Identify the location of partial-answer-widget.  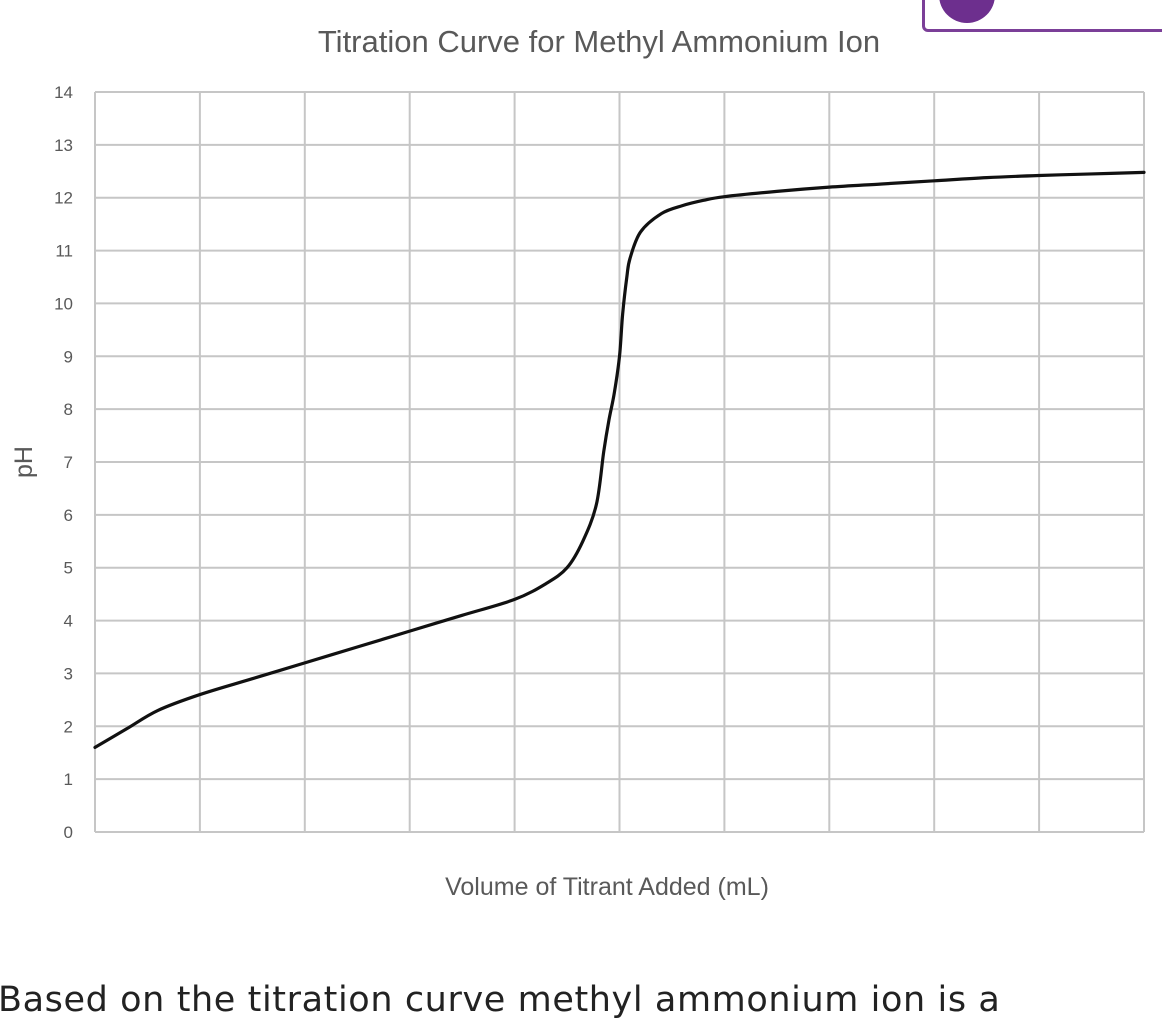
(1042, 16).